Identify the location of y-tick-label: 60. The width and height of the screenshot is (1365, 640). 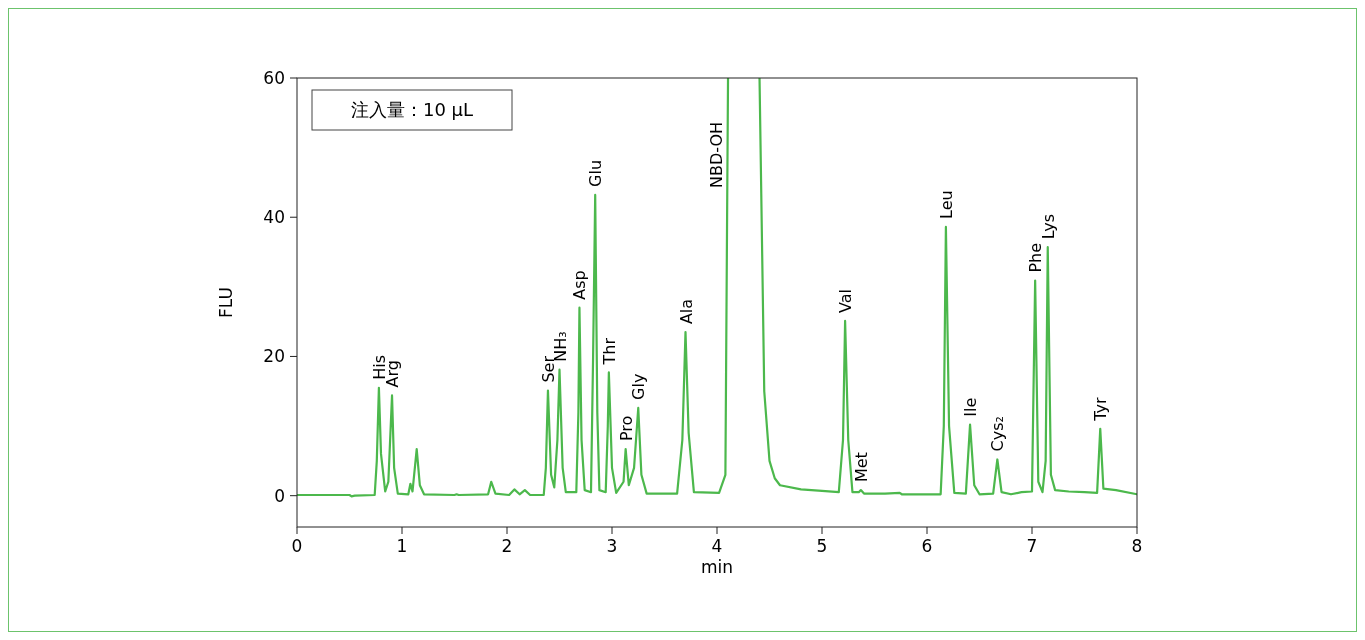
(274, 78).